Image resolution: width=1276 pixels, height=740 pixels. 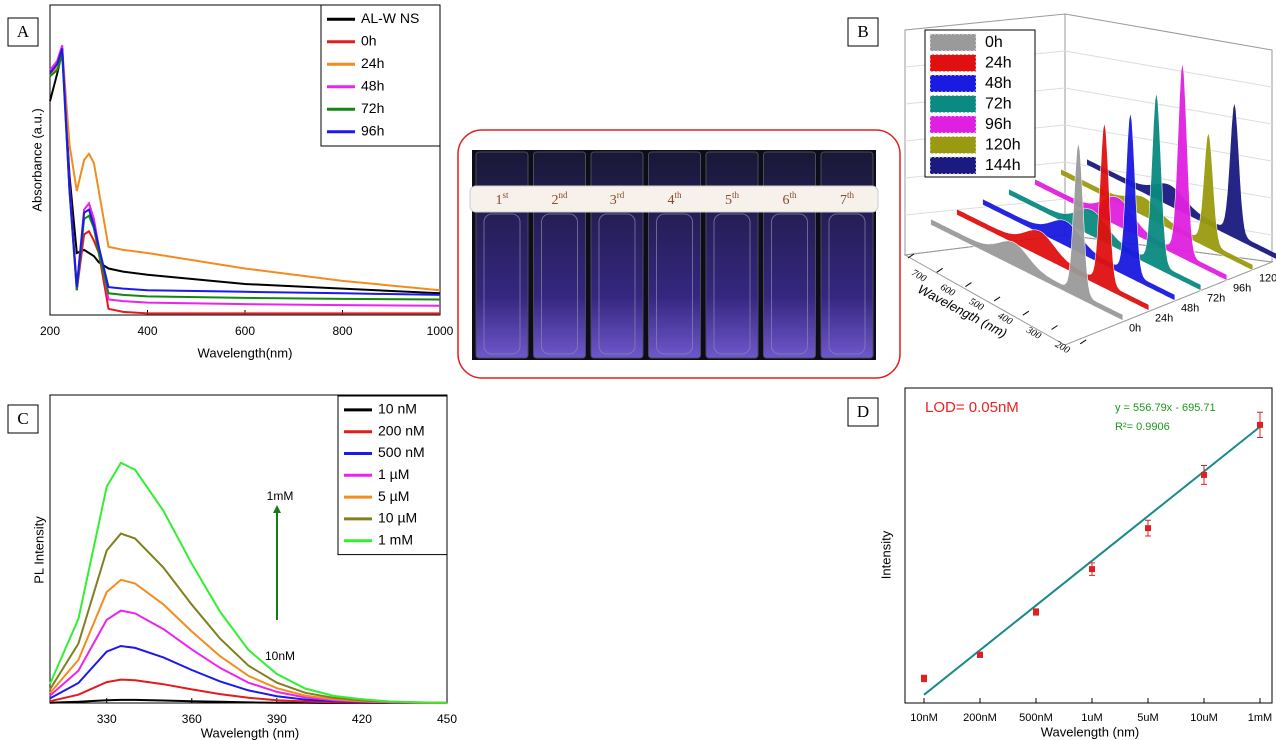 What do you see at coordinates (362, 719) in the screenshot?
I see `x-tick-label: 420` at bounding box center [362, 719].